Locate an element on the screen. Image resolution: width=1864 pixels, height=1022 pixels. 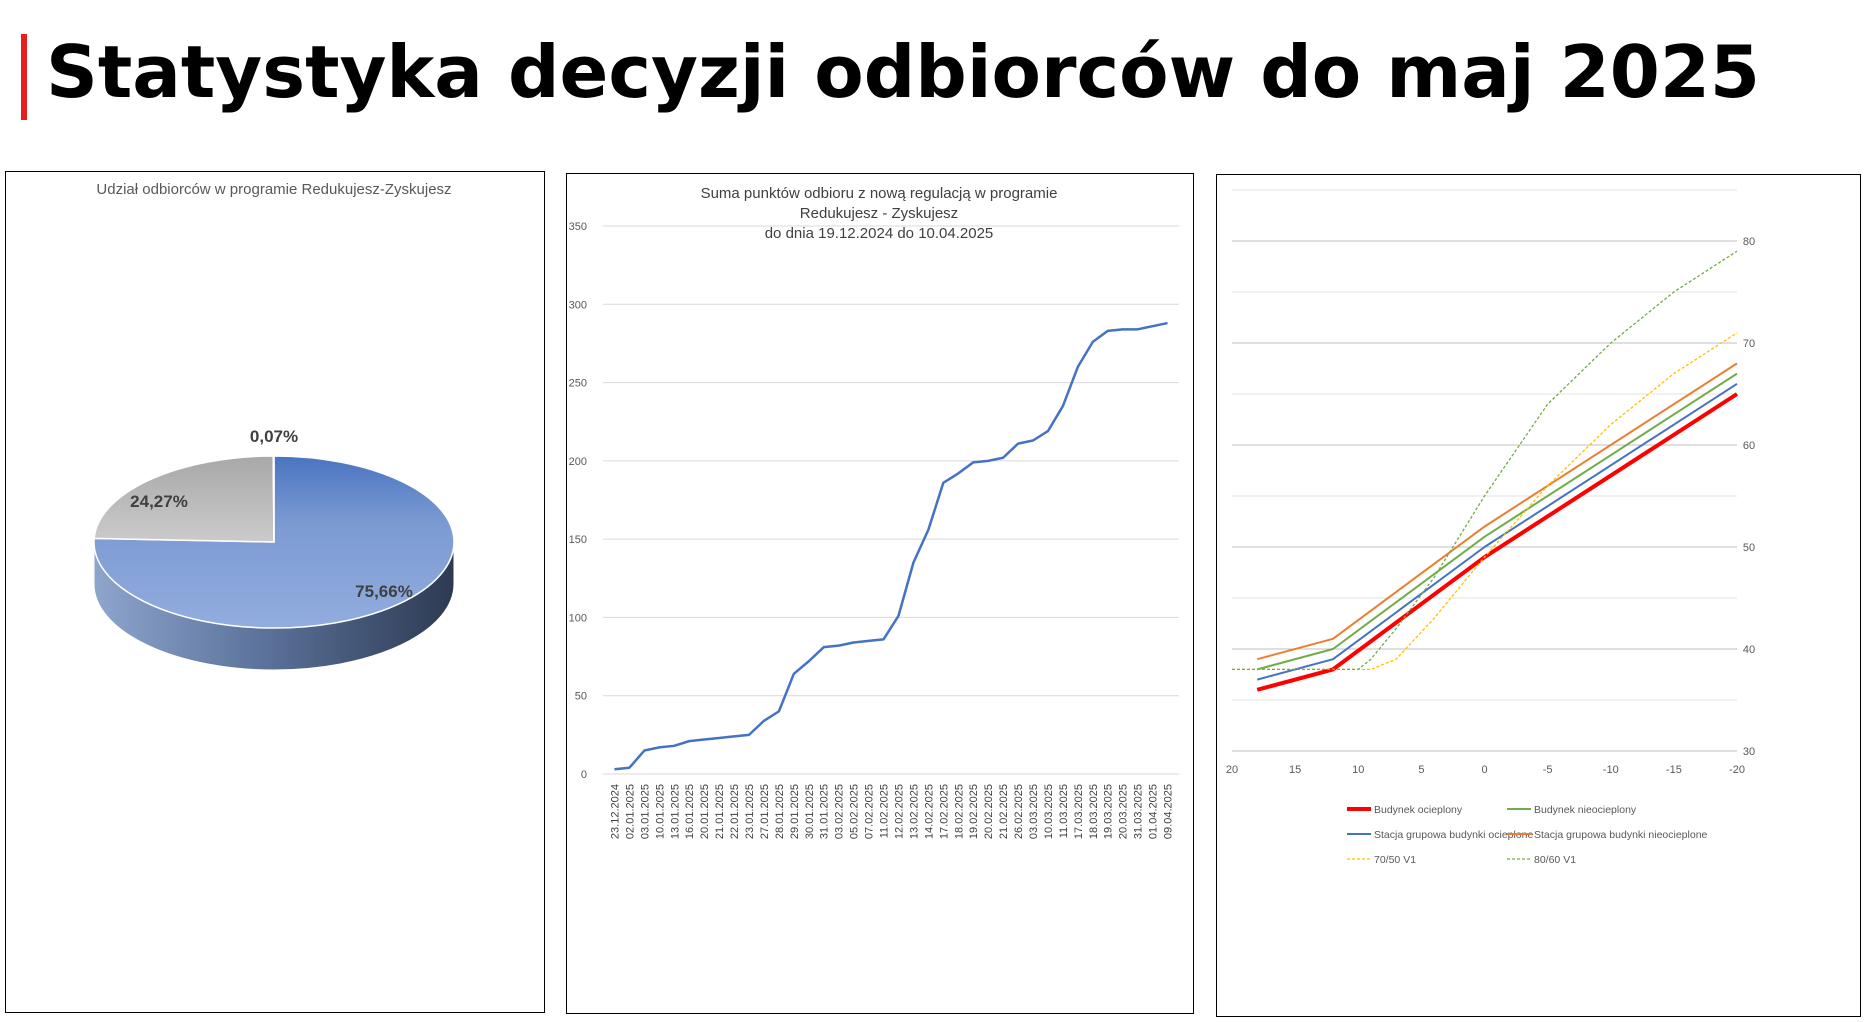
cumulative-x-tick: 19.03.2025 is located at coordinates (1109, 811).